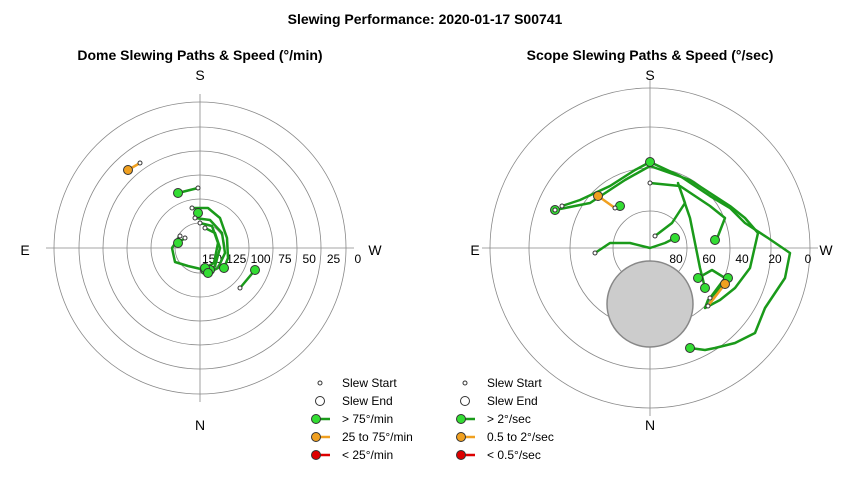  I want to click on dome-compass-right: W, so click(375, 250).